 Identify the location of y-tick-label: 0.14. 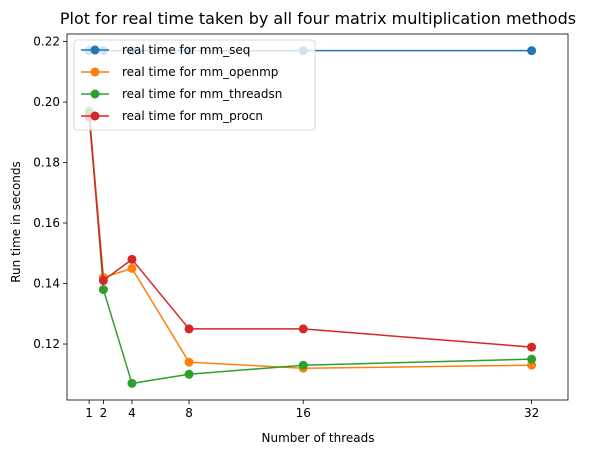
(46, 284).